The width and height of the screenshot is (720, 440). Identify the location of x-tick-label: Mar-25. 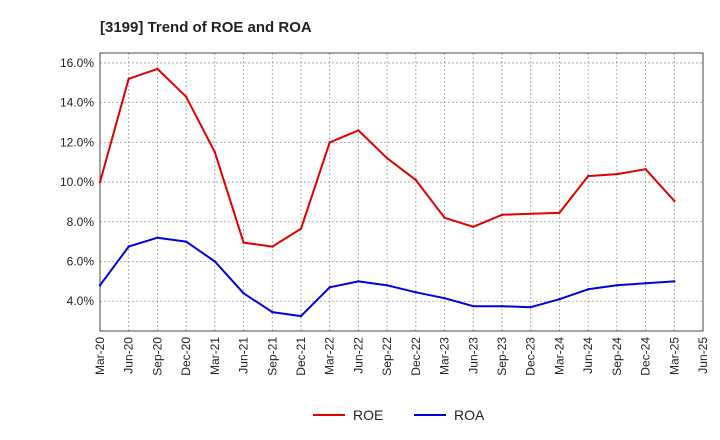
(674, 356).